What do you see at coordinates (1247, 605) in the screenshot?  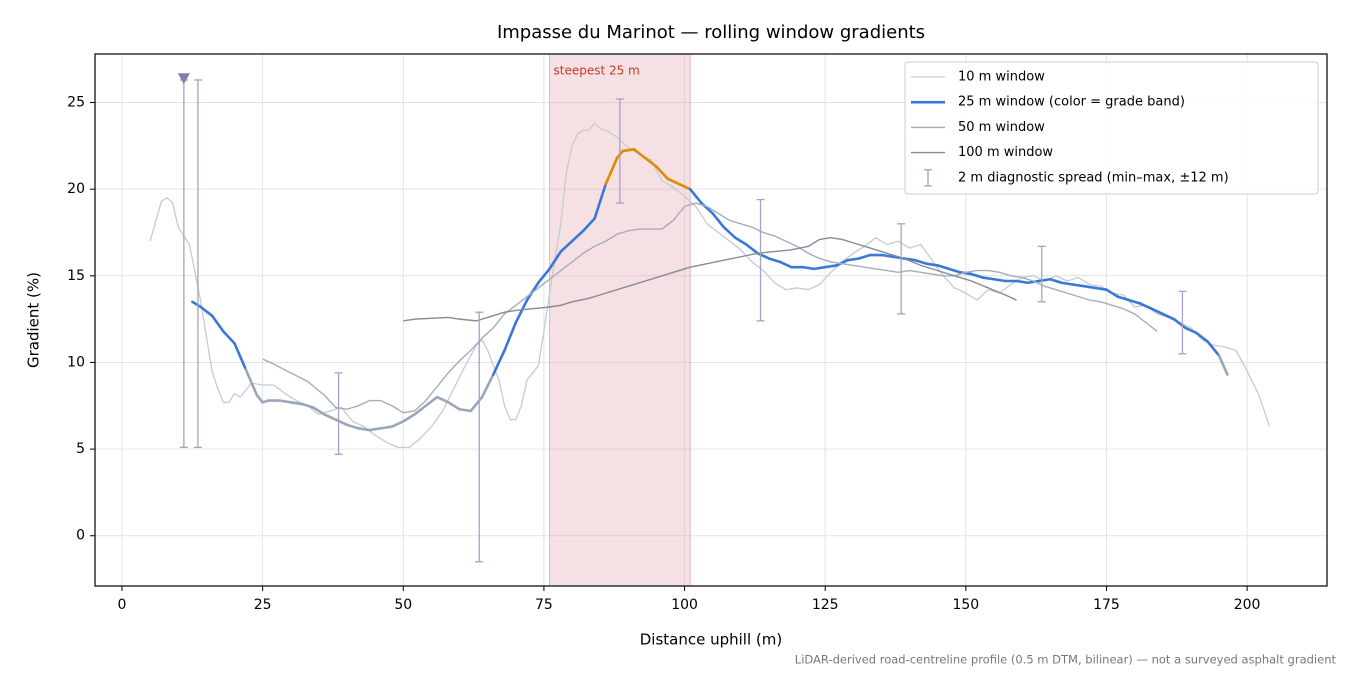 I see `x-tick-label: 200` at bounding box center [1247, 605].